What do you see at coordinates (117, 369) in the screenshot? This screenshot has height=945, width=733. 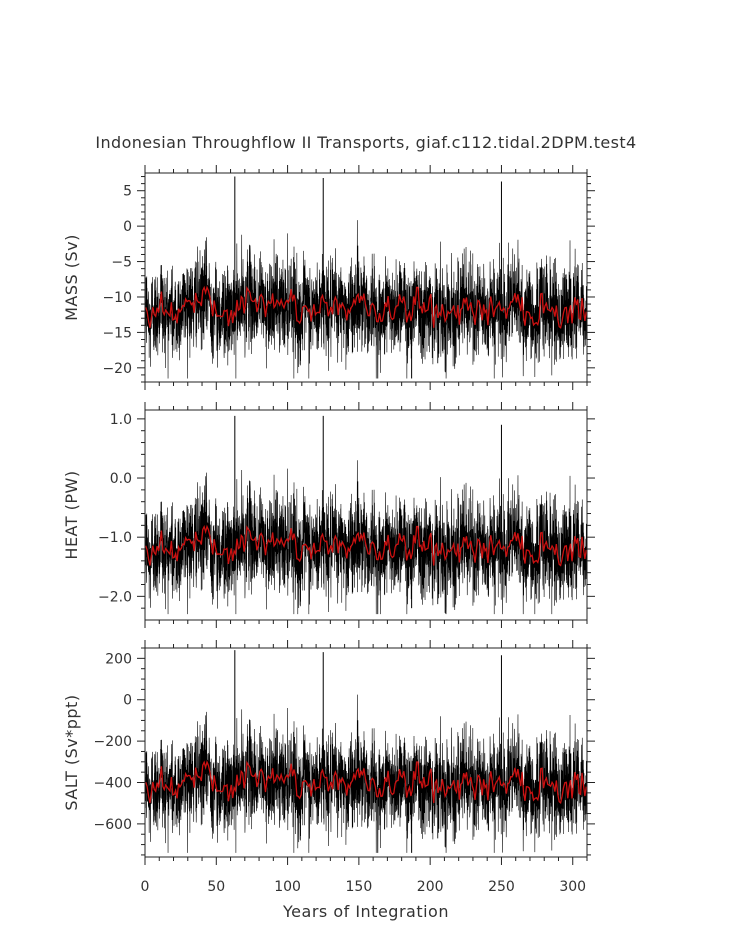 I see `y-tick-label: −20` at bounding box center [117, 369].